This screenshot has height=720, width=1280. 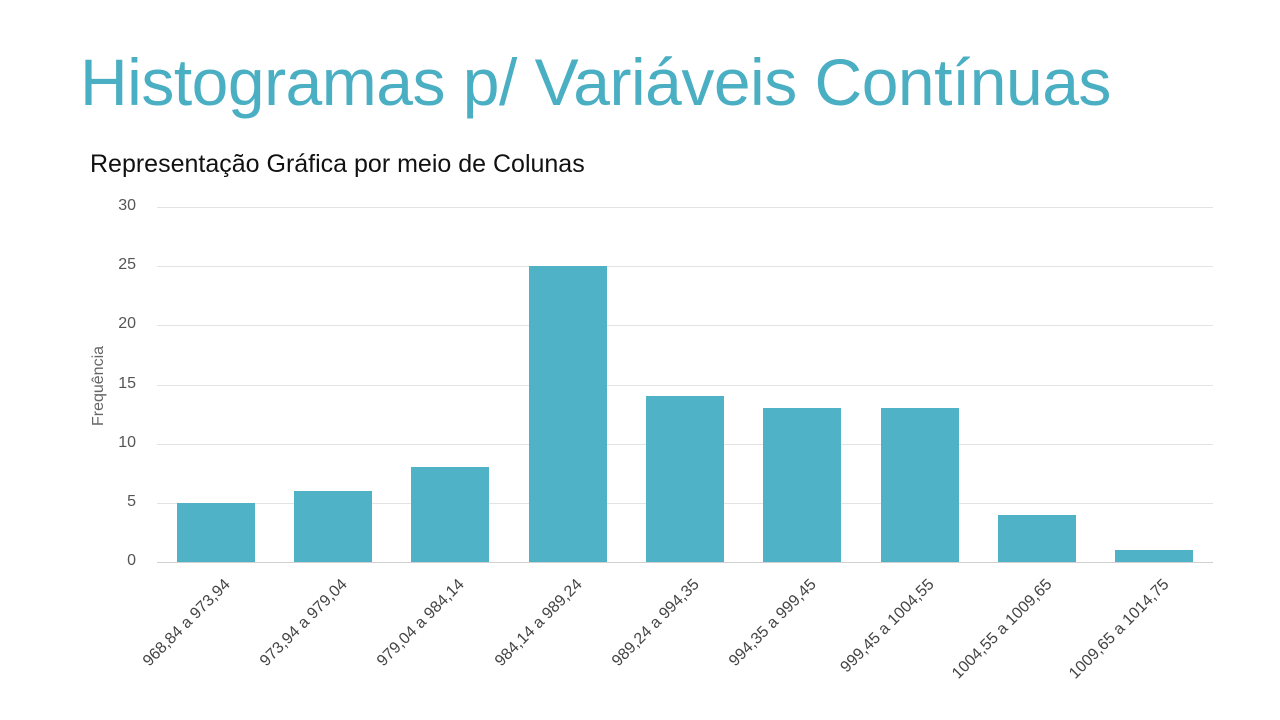 What do you see at coordinates (303, 623) in the screenshot?
I see `x-tick-label: 973,94 a 979,04` at bounding box center [303, 623].